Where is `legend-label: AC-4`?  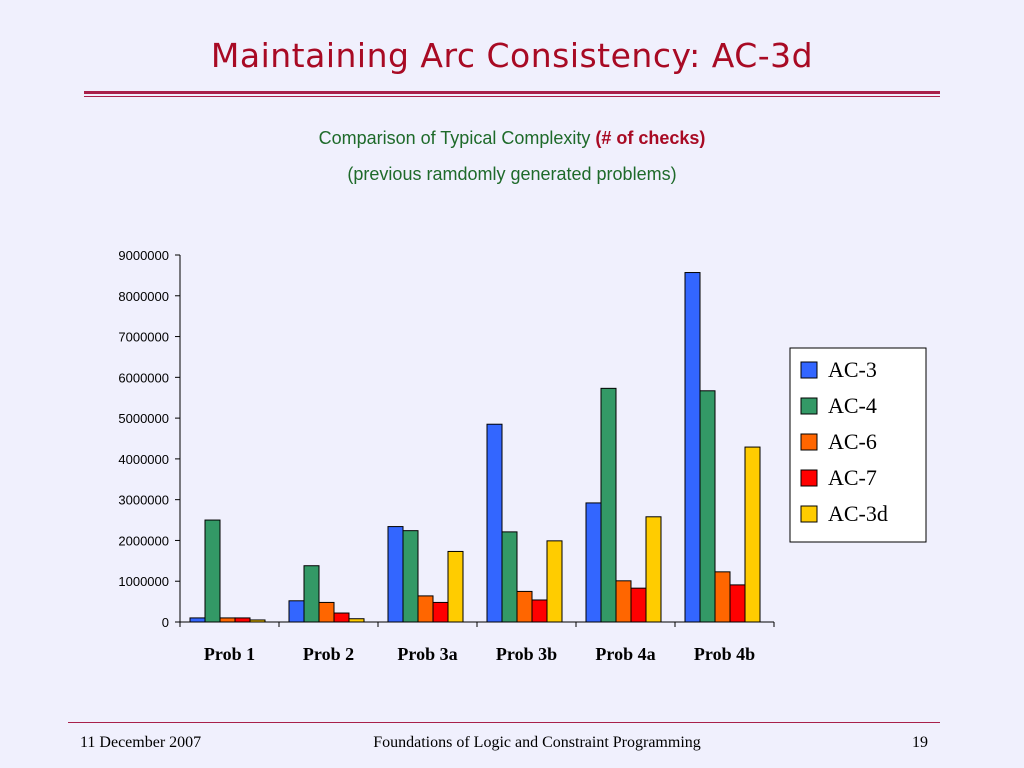
legend-label: AC-4 is located at coordinates (852, 405).